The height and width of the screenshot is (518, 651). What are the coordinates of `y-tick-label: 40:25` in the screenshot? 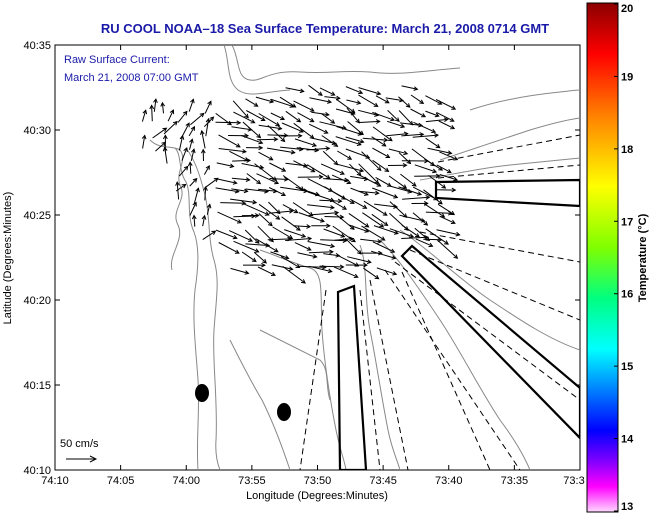 It's located at (37, 216).